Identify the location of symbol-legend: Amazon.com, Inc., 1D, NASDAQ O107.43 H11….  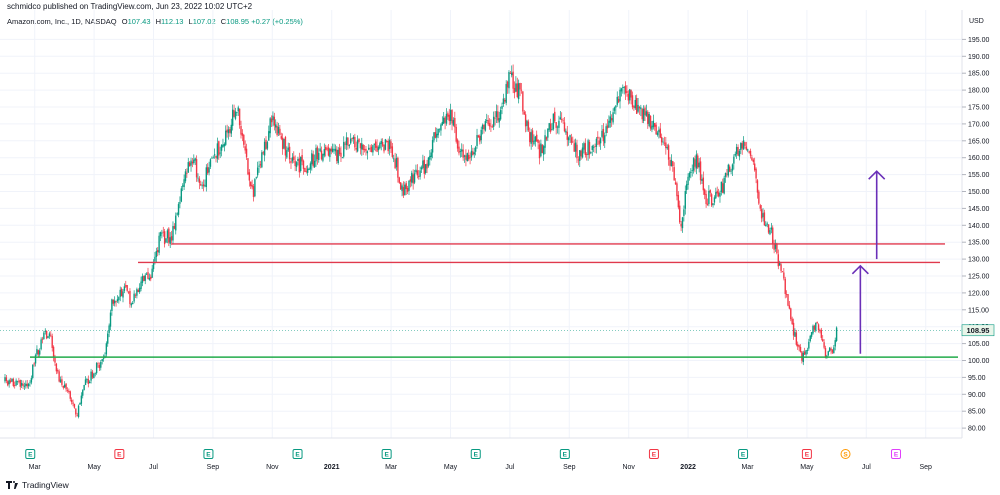
(155, 21).